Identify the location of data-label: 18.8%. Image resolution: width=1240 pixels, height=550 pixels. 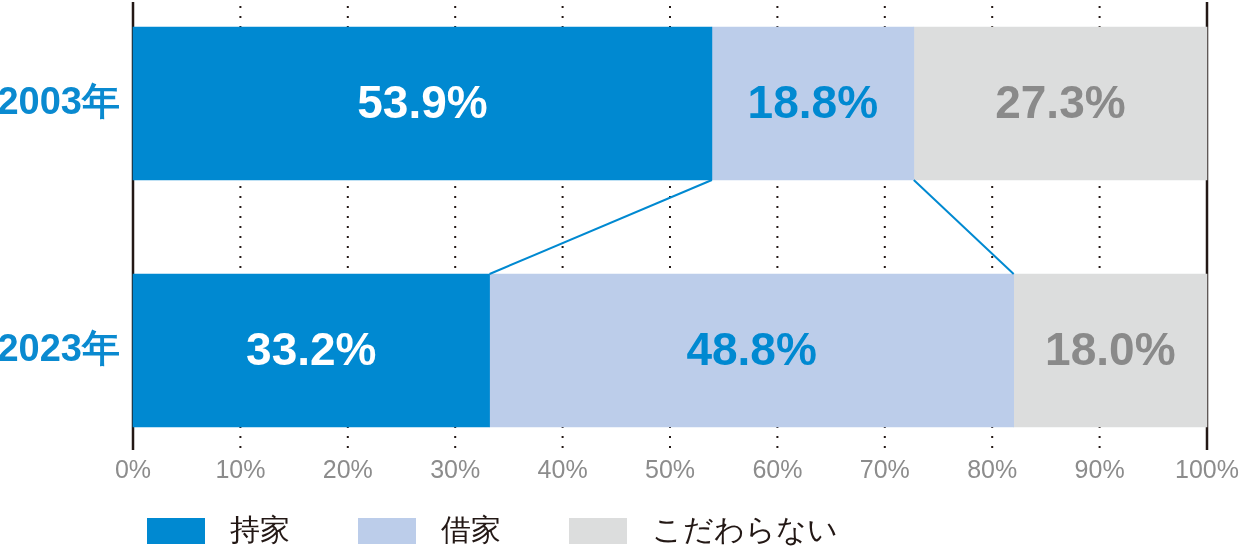
(813, 102).